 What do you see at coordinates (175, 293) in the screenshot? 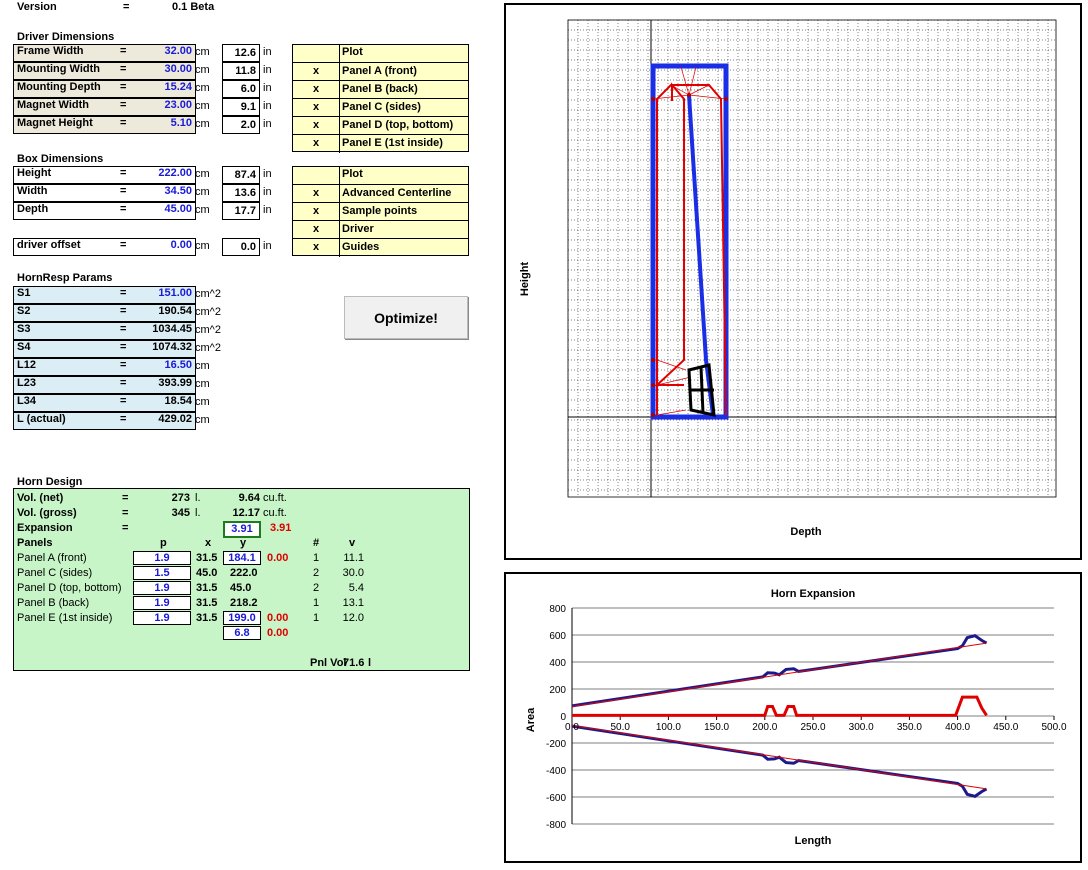
I see `hornresp-value: 151.00` at bounding box center [175, 293].